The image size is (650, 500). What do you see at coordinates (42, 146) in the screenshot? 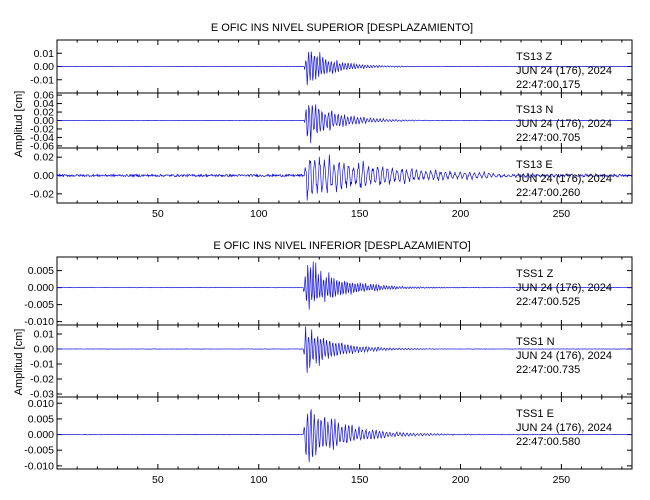
I see `y-tick-label: -0.06` at bounding box center [42, 146].